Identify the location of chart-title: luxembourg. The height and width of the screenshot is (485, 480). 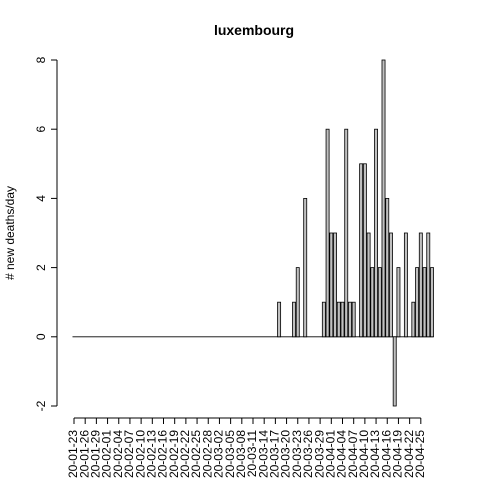
(254, 30).